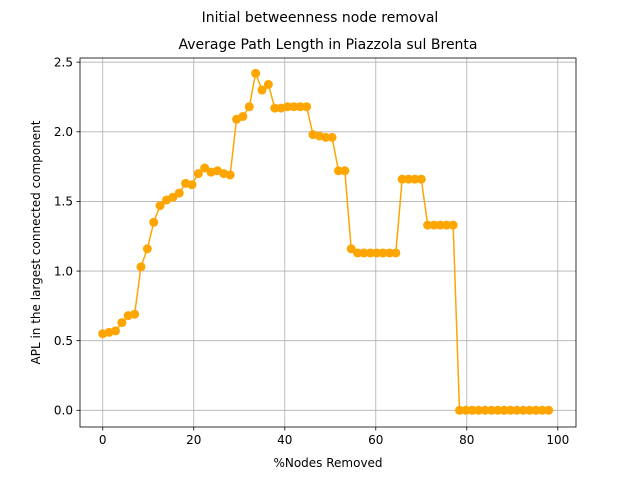  I want to click on y-tick-label: 0.5, so click(63, 341).